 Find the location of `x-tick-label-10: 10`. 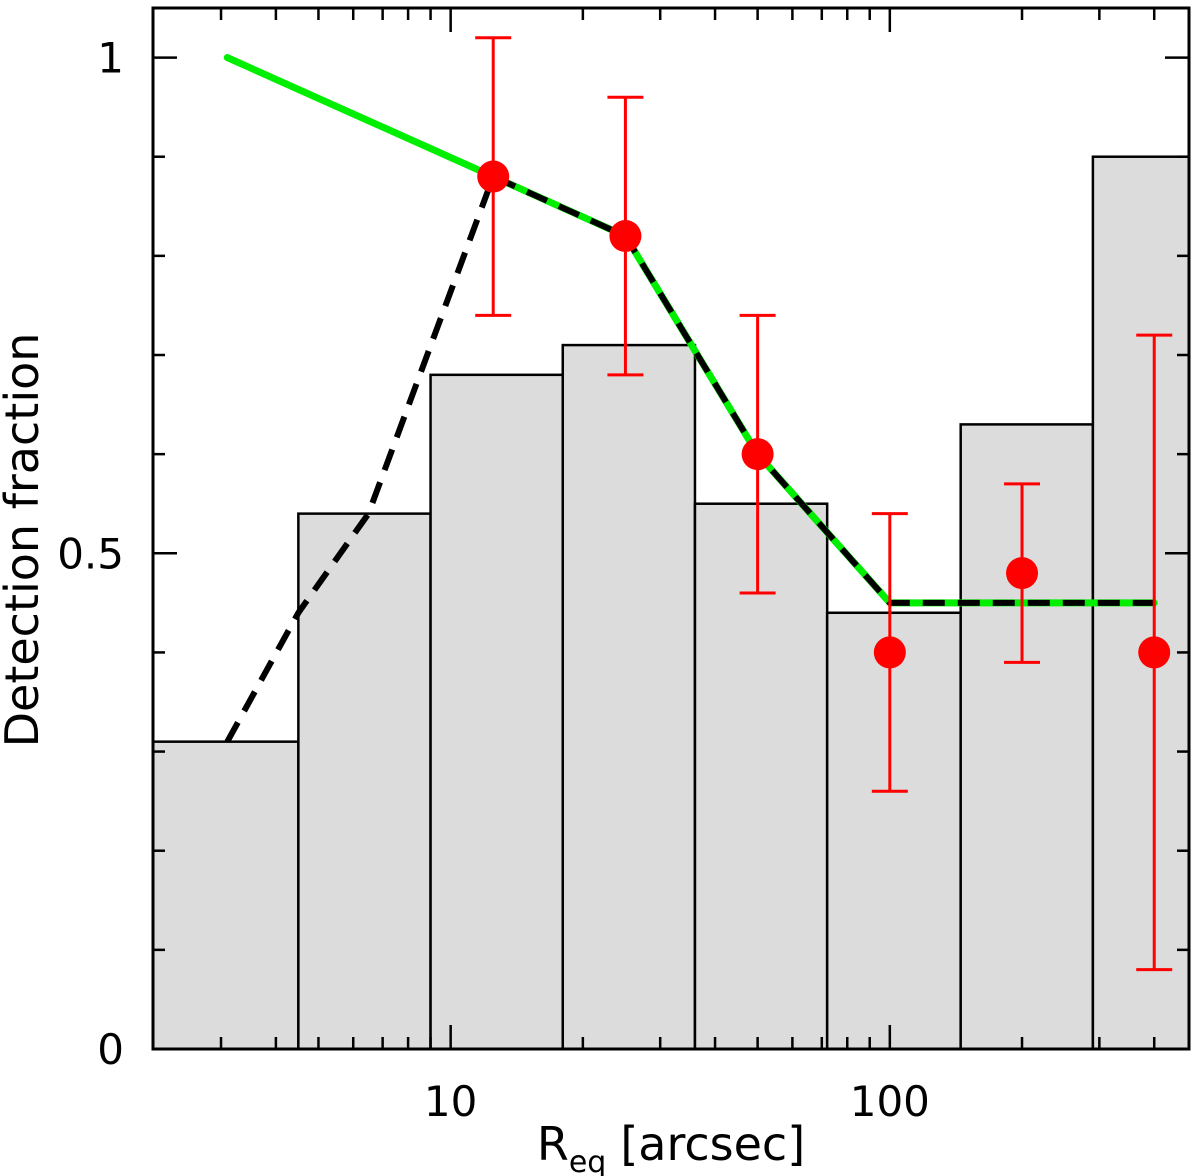

x-tick-label-10: 10 is located at coordinates (450, 1101).